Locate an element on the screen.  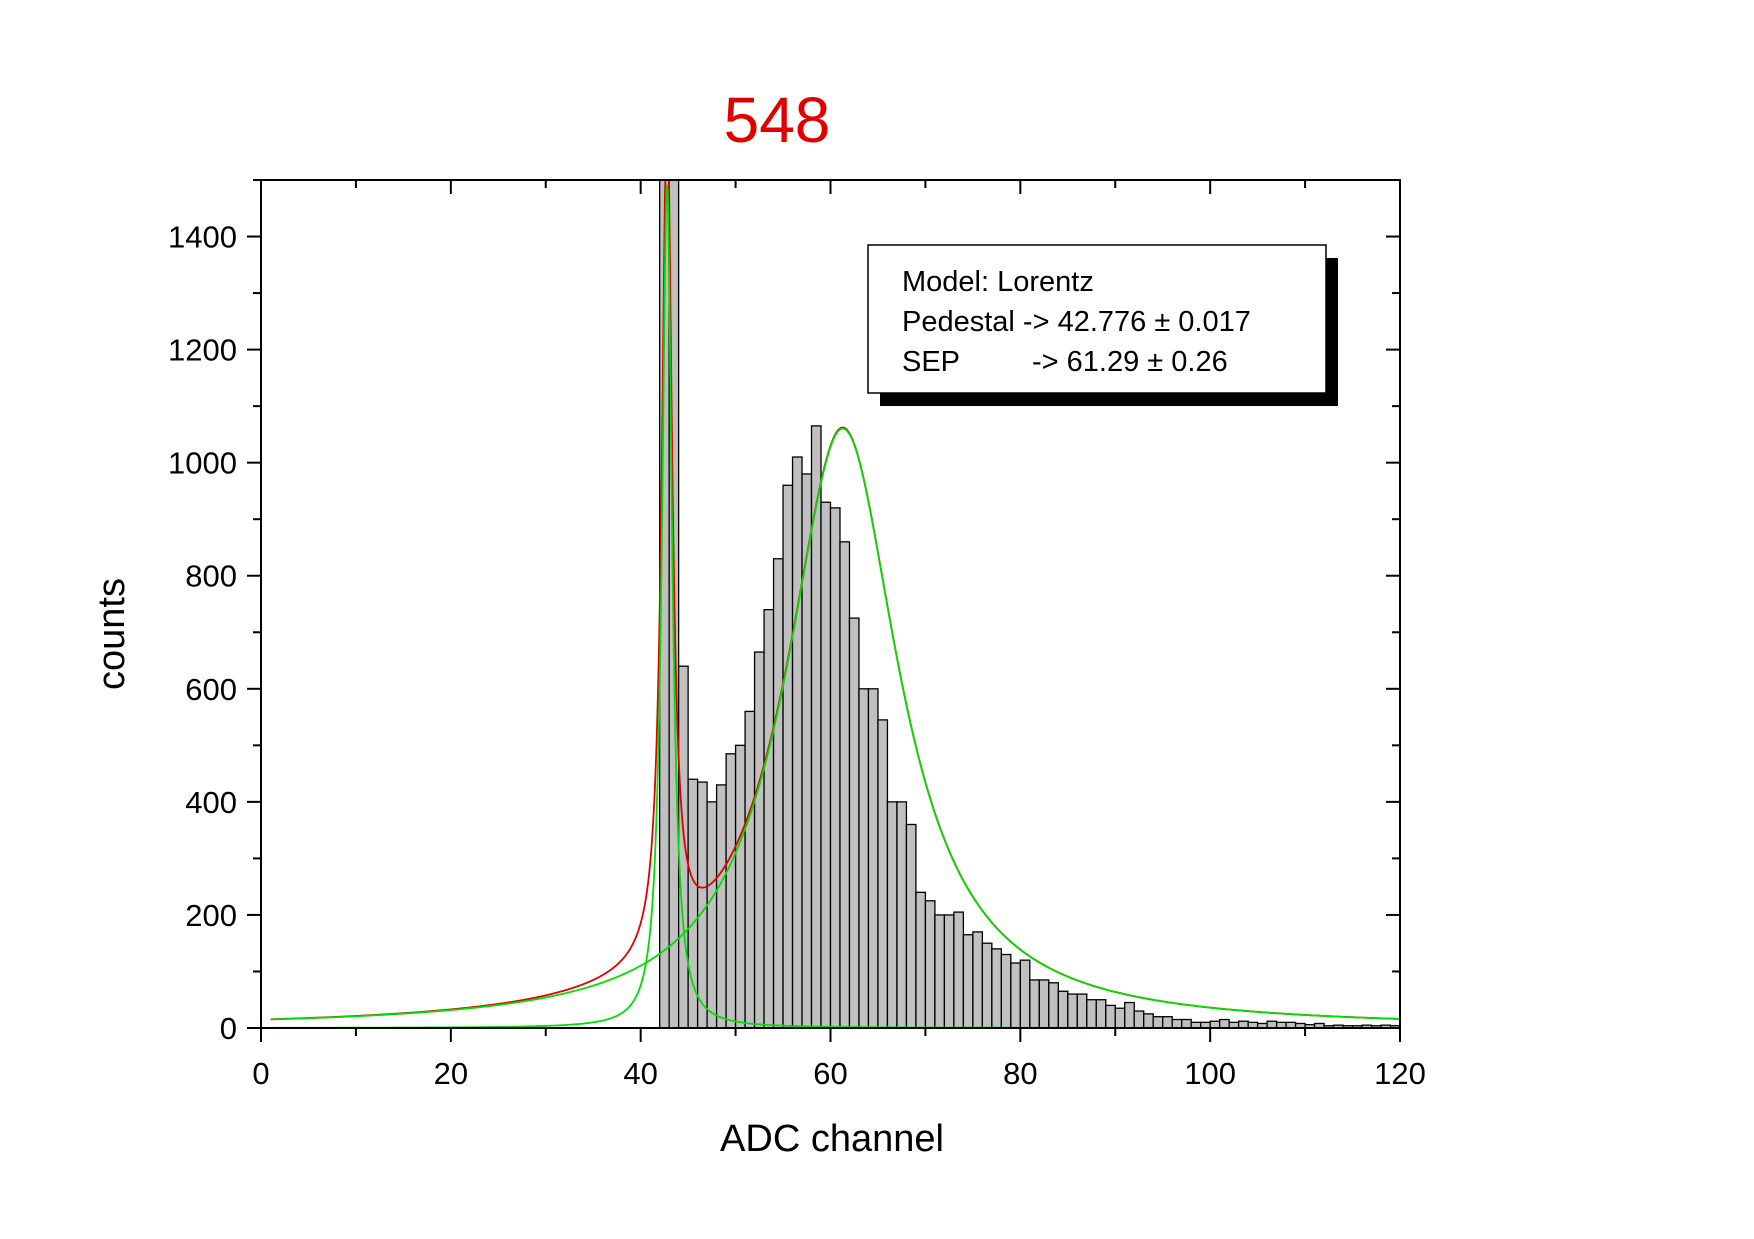
y-tick-label: 600 is located at coordinates (211, 689).